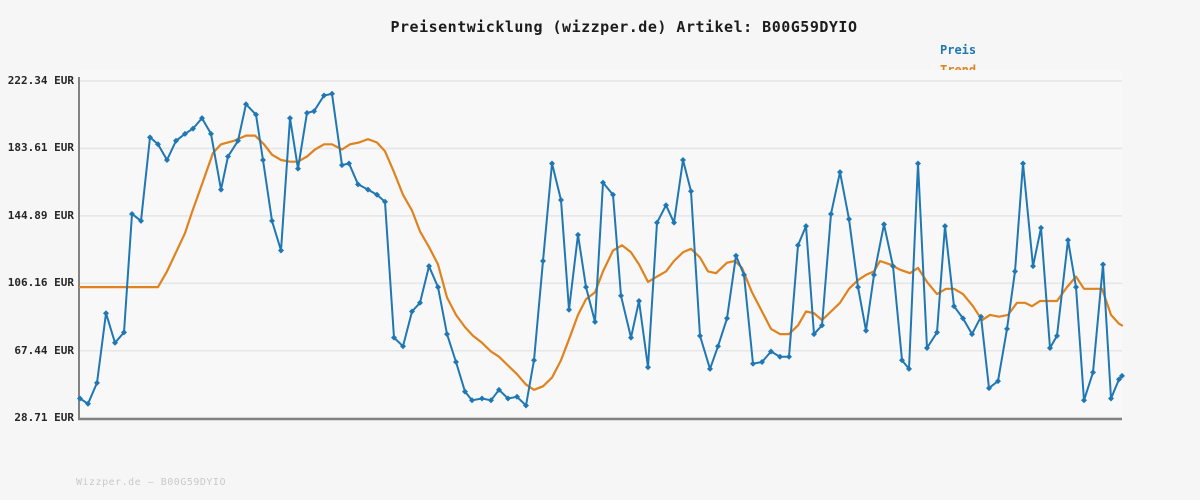 The width and height of the screenshot is (1200, 500). I want to click on watermark: Wizzper.de – B00G59DYIO, so click(151, 482).